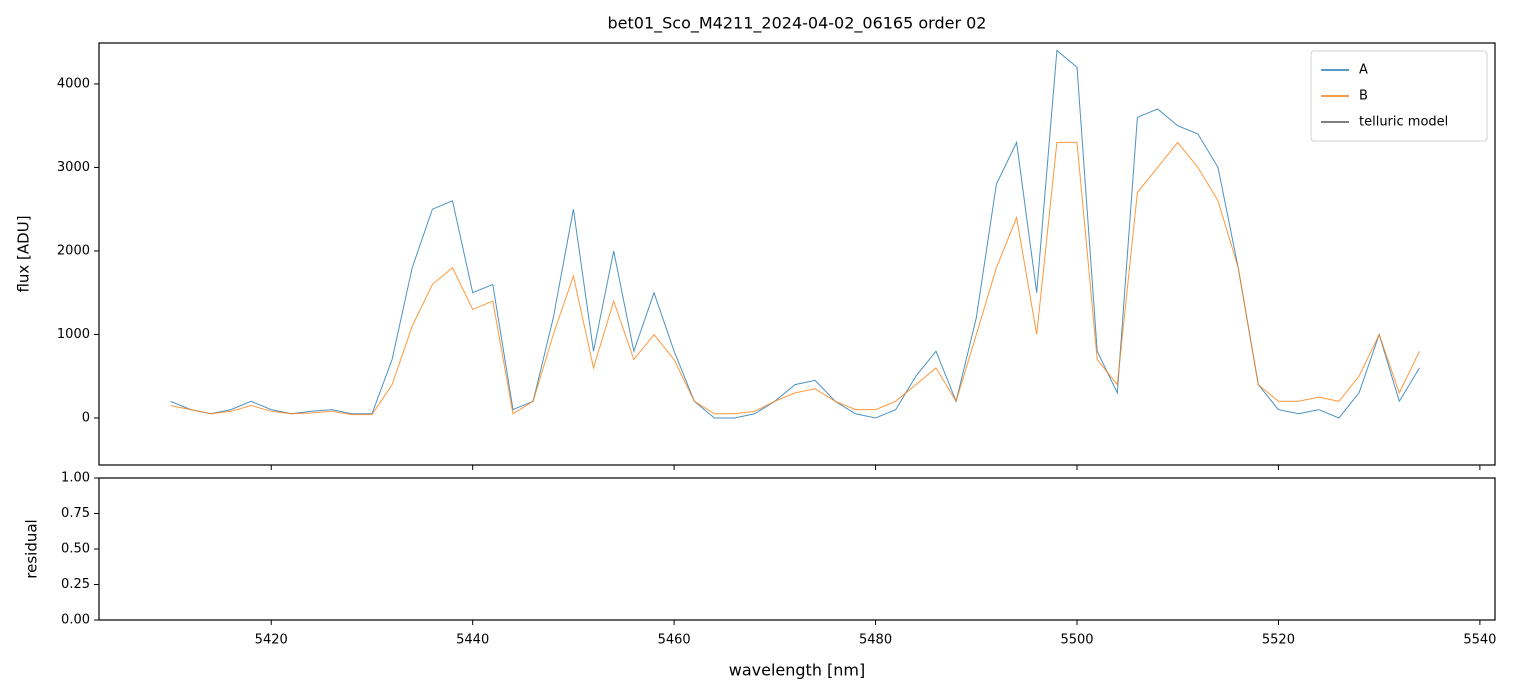 This screenshot has height=700, width=1515. I want to click on y-tick-label: 1.00, so click(75, 478).